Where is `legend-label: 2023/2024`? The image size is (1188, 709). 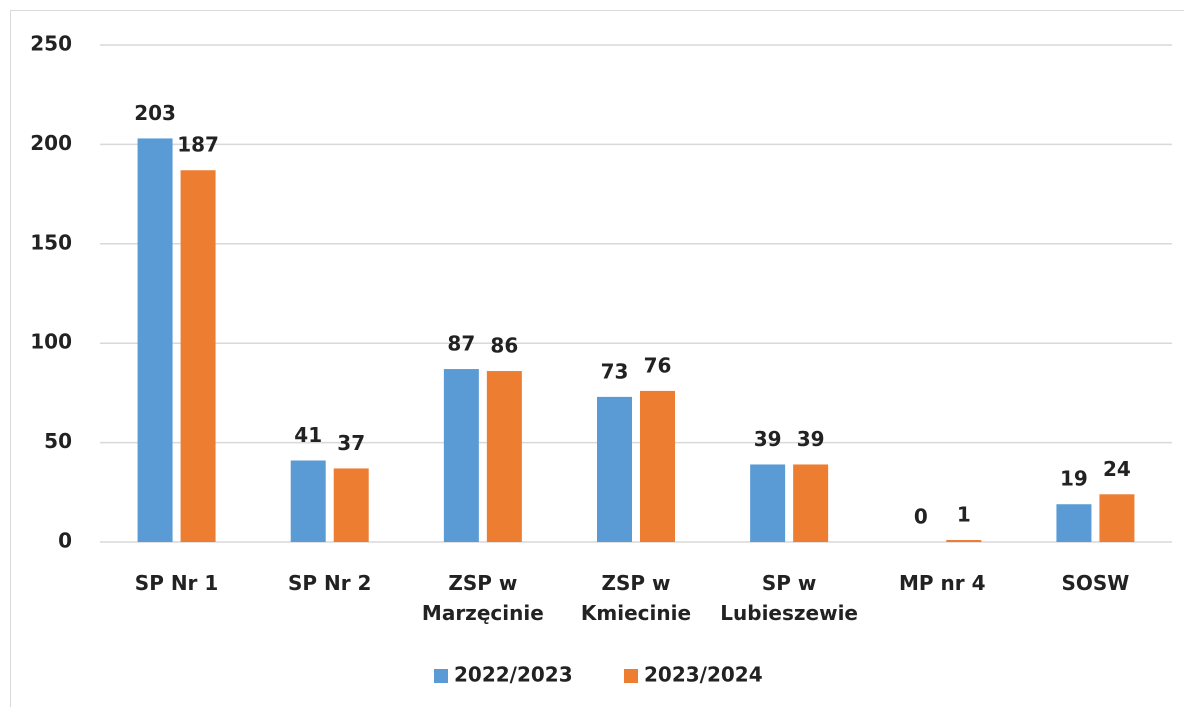
legend-label: 2023/2024 is located at coordinates (703, 675).